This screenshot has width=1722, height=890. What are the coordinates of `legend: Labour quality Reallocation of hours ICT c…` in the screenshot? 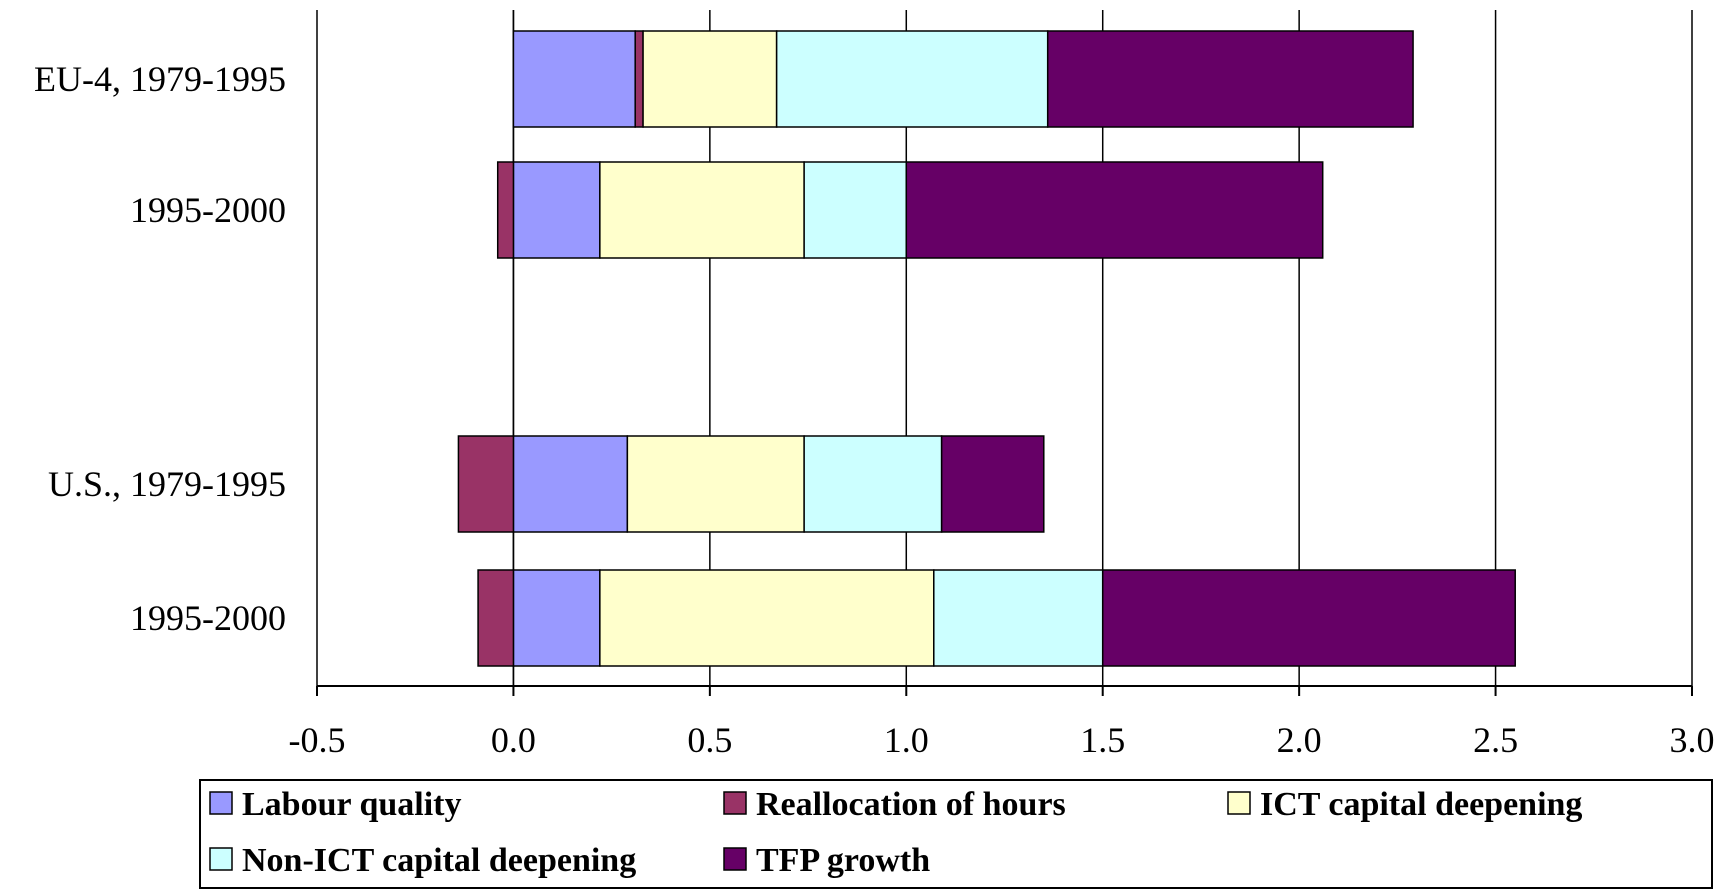 It's located at (956, 834).